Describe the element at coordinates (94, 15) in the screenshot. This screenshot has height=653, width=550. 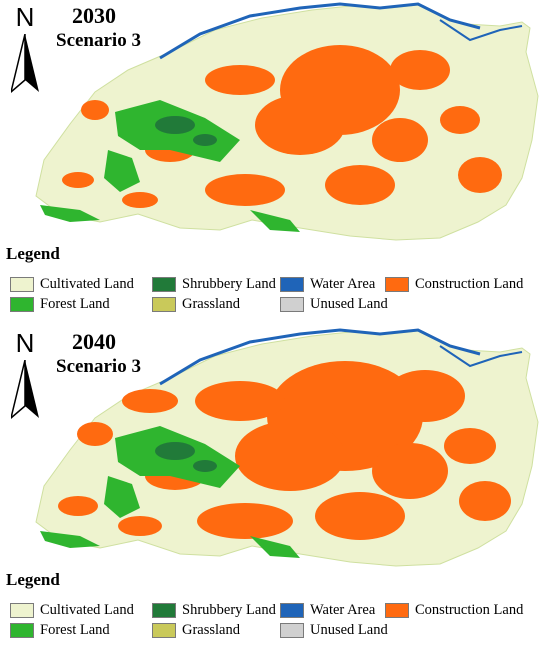
I see `year-label: 2030` at that location.